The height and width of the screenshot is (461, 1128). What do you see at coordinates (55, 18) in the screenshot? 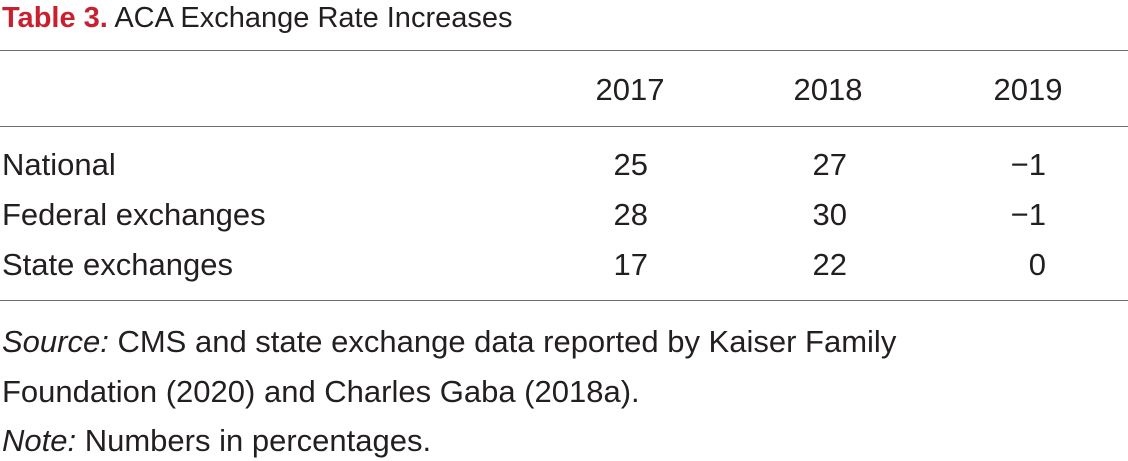
I see `table-number-label: Table 3.` at bounding box center [55, 18].